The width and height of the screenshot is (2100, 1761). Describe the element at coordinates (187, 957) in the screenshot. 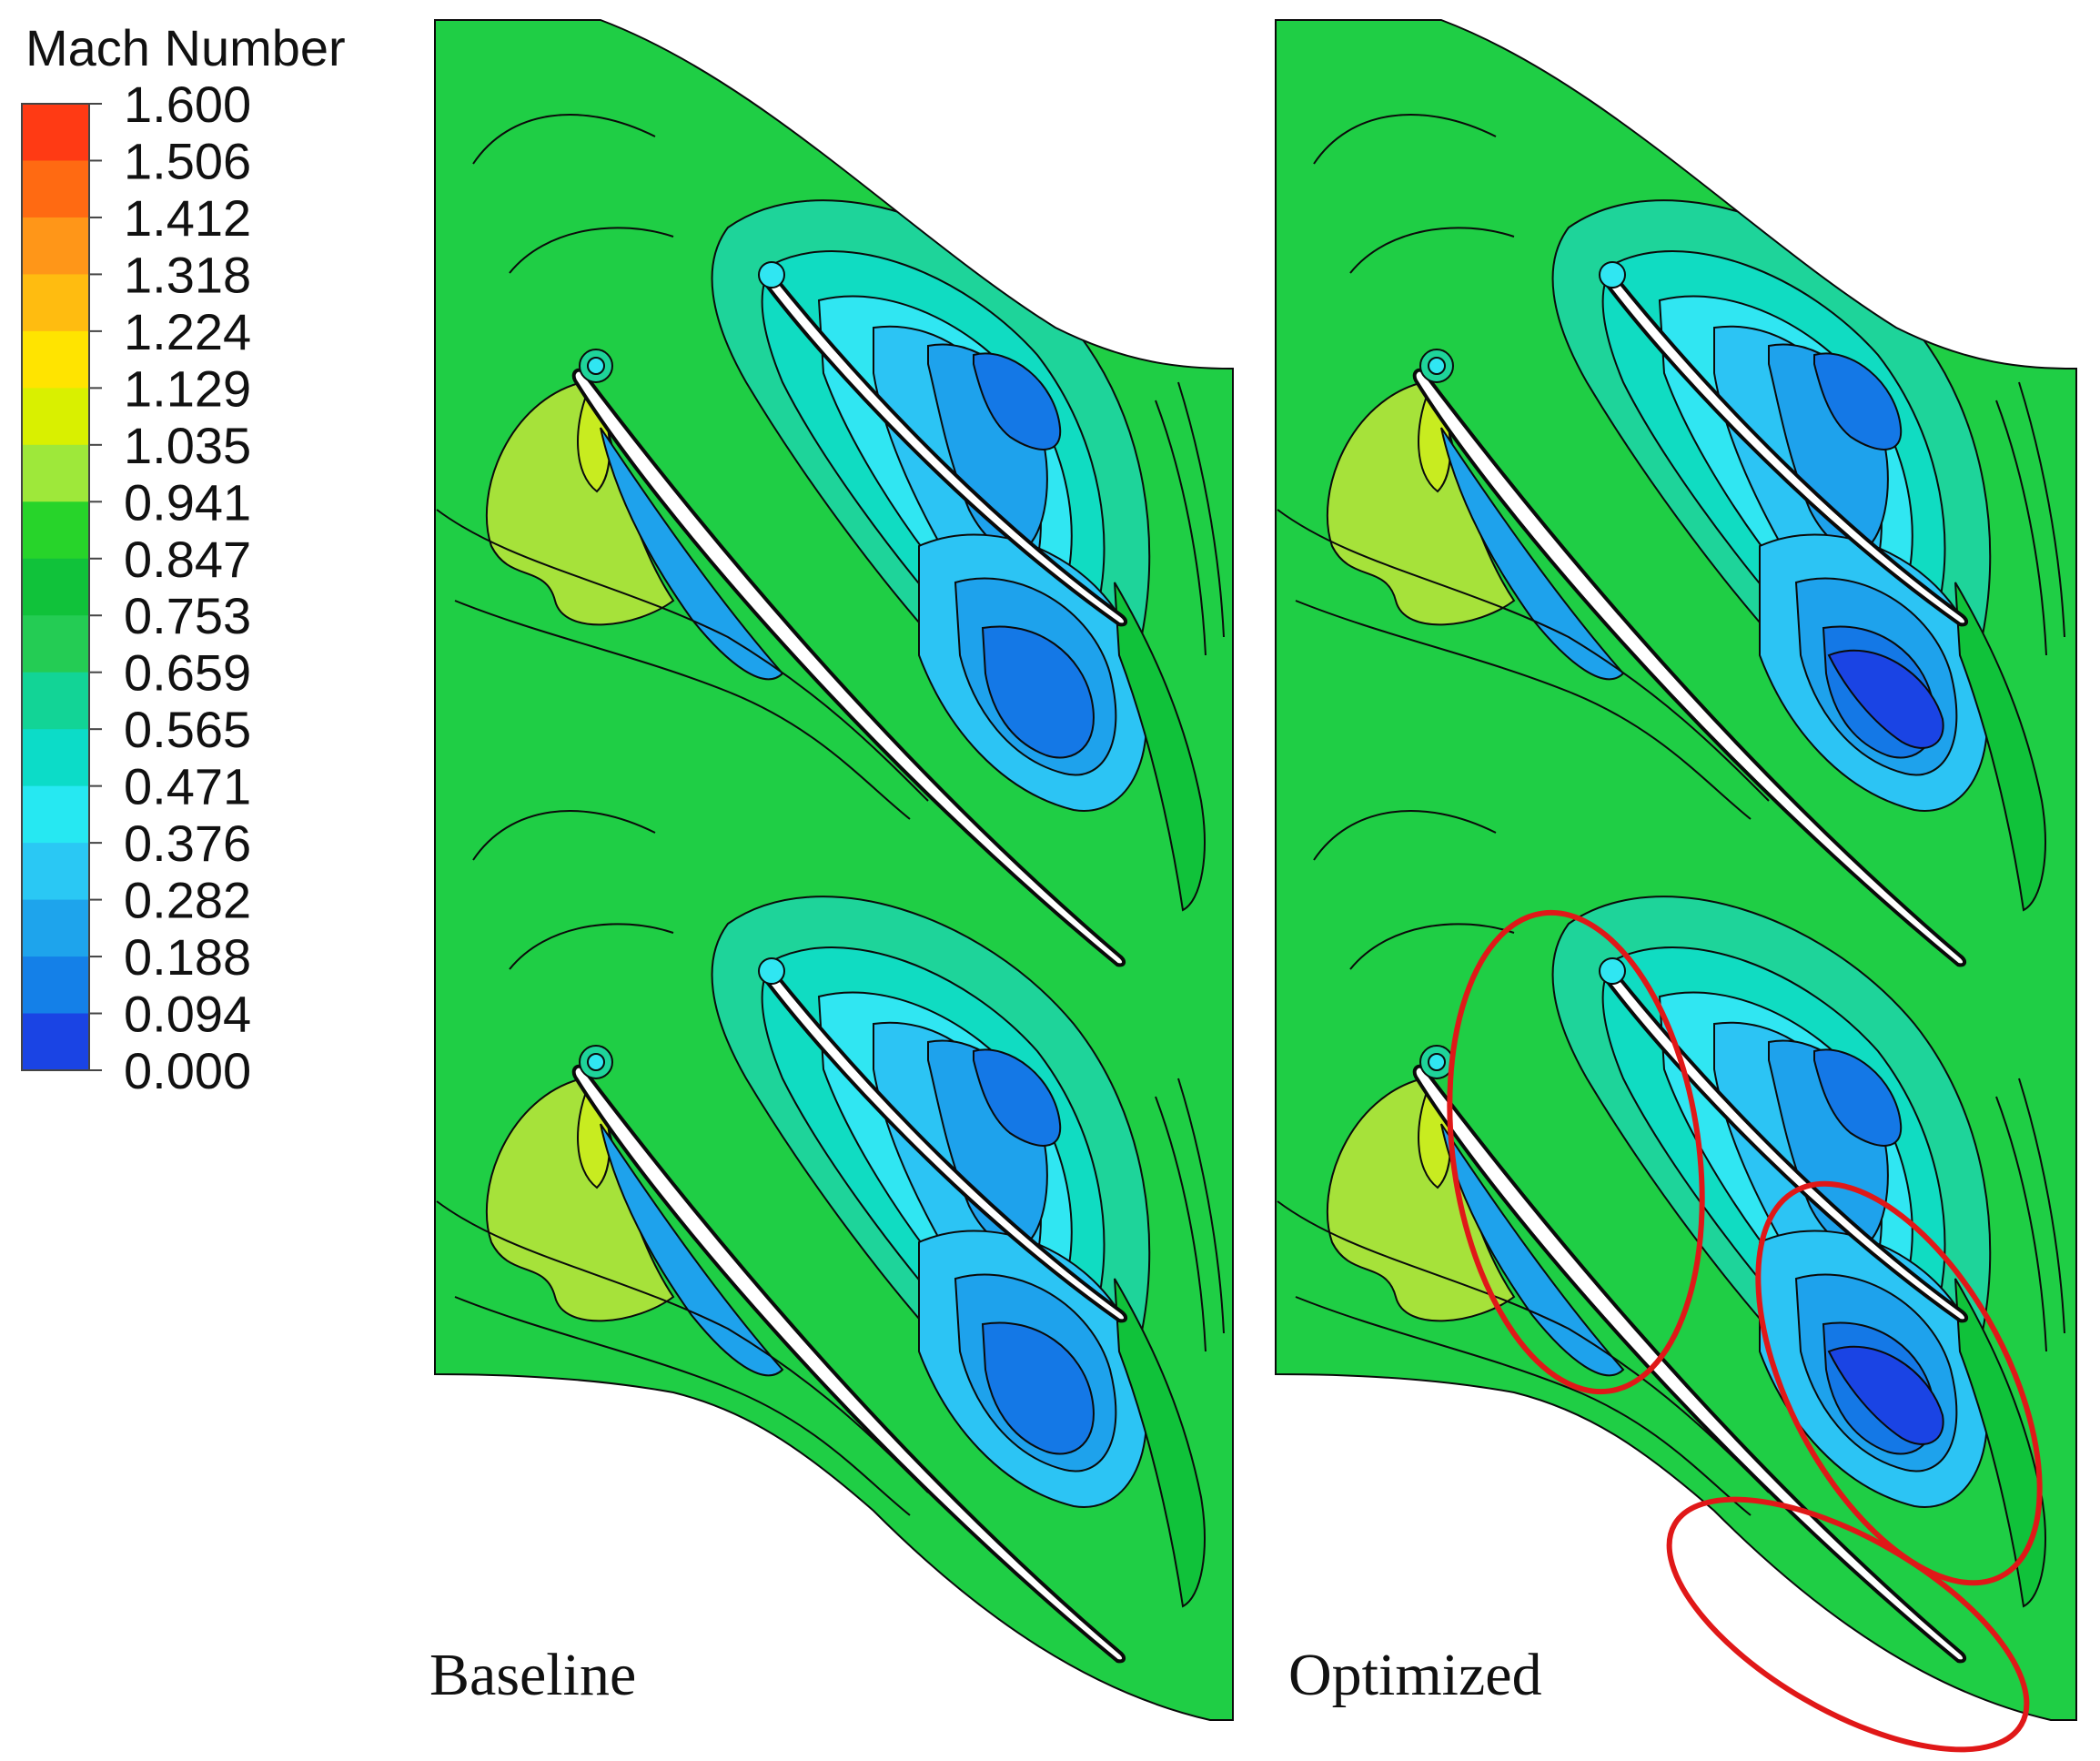

I see `legend-tick-label: 0.188` at that location.